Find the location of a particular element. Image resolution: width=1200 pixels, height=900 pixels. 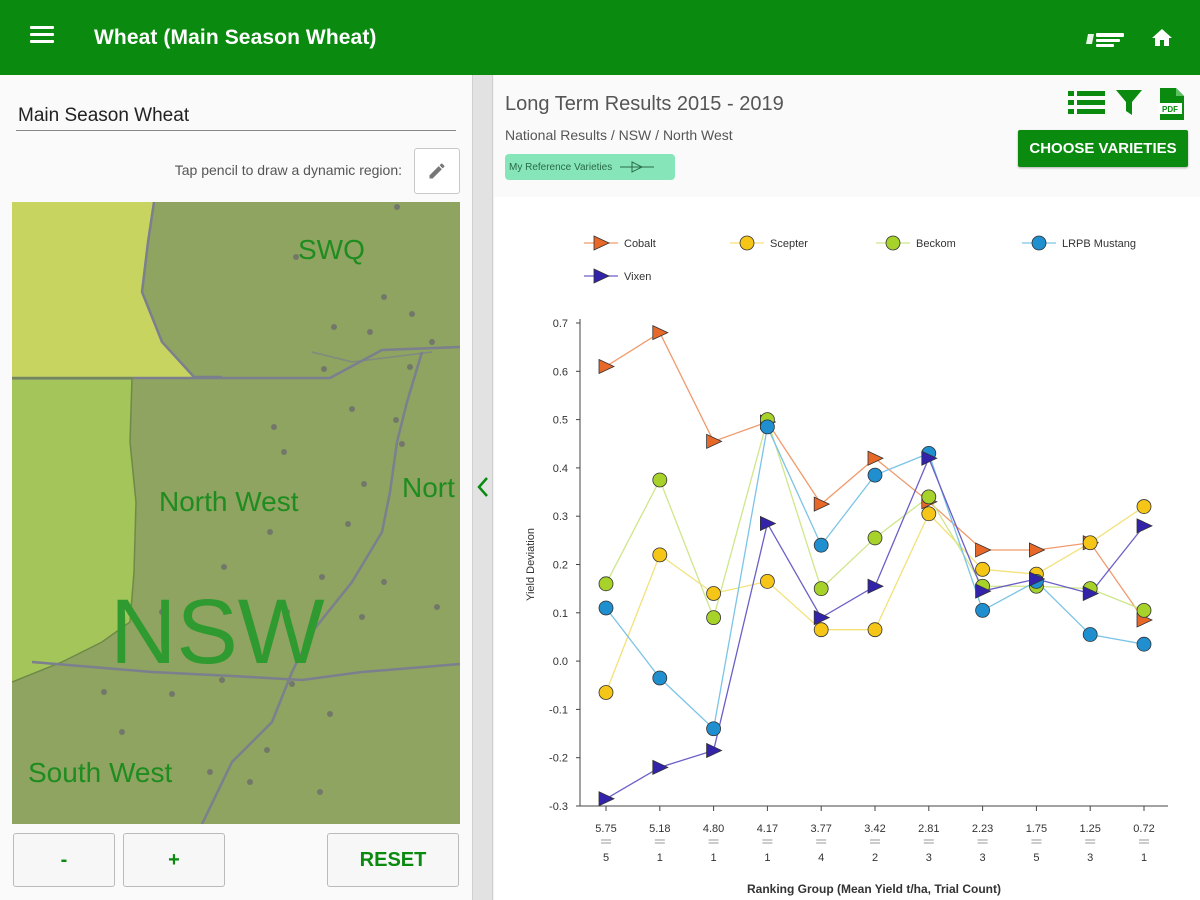

nvt-logo-icon is located at coordinates (1105, 40).